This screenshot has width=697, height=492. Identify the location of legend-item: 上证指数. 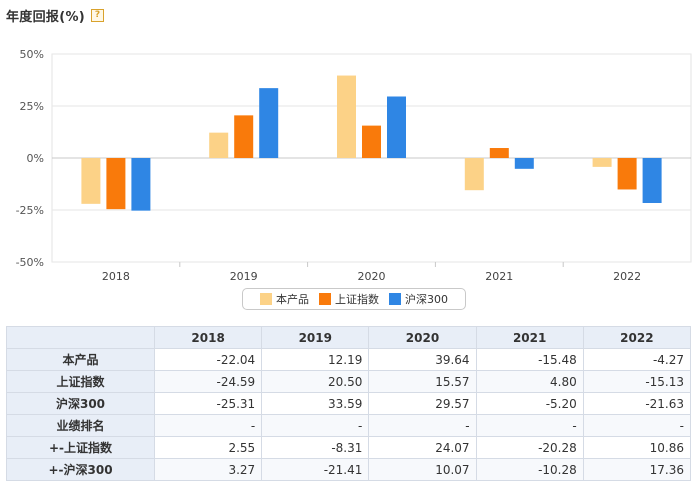
(349, 299).